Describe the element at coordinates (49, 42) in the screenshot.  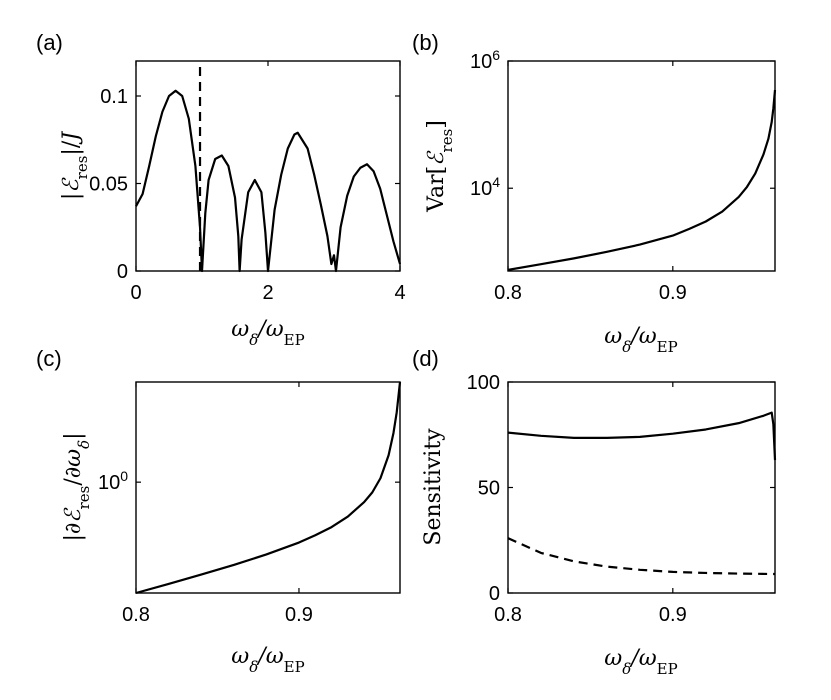
I see `panel-label-a: (a)` at that location.